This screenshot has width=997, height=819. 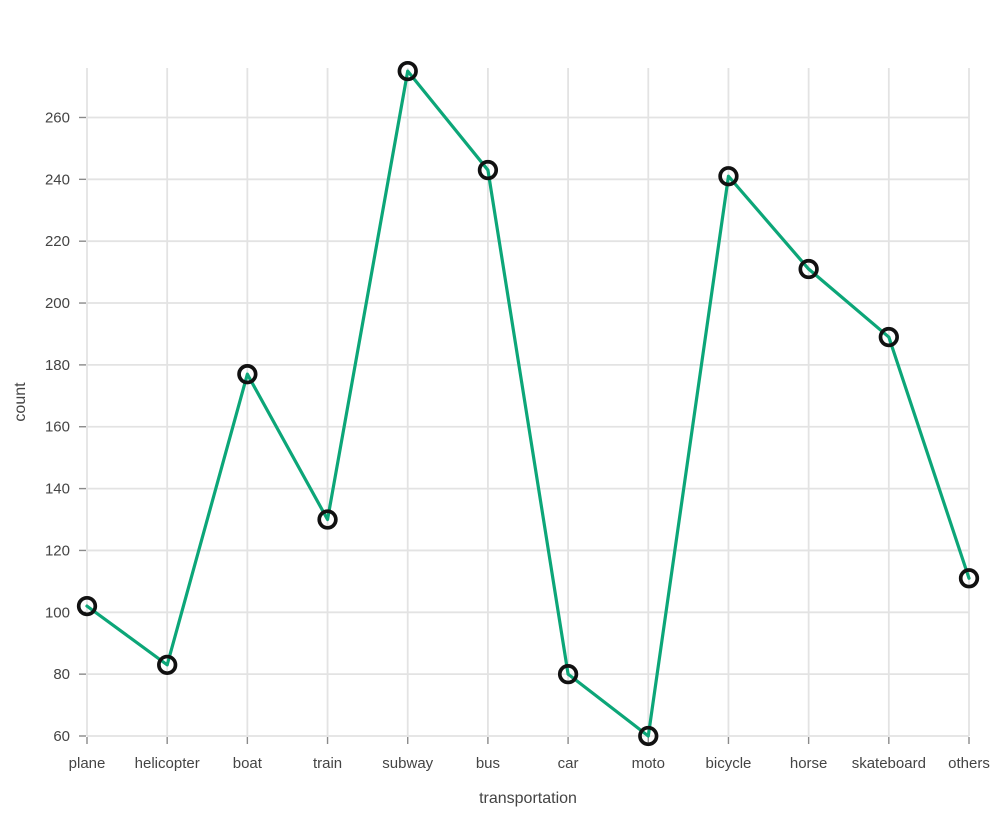 I want to click on x-tick-label-train: train, so click(x=327, y=763).